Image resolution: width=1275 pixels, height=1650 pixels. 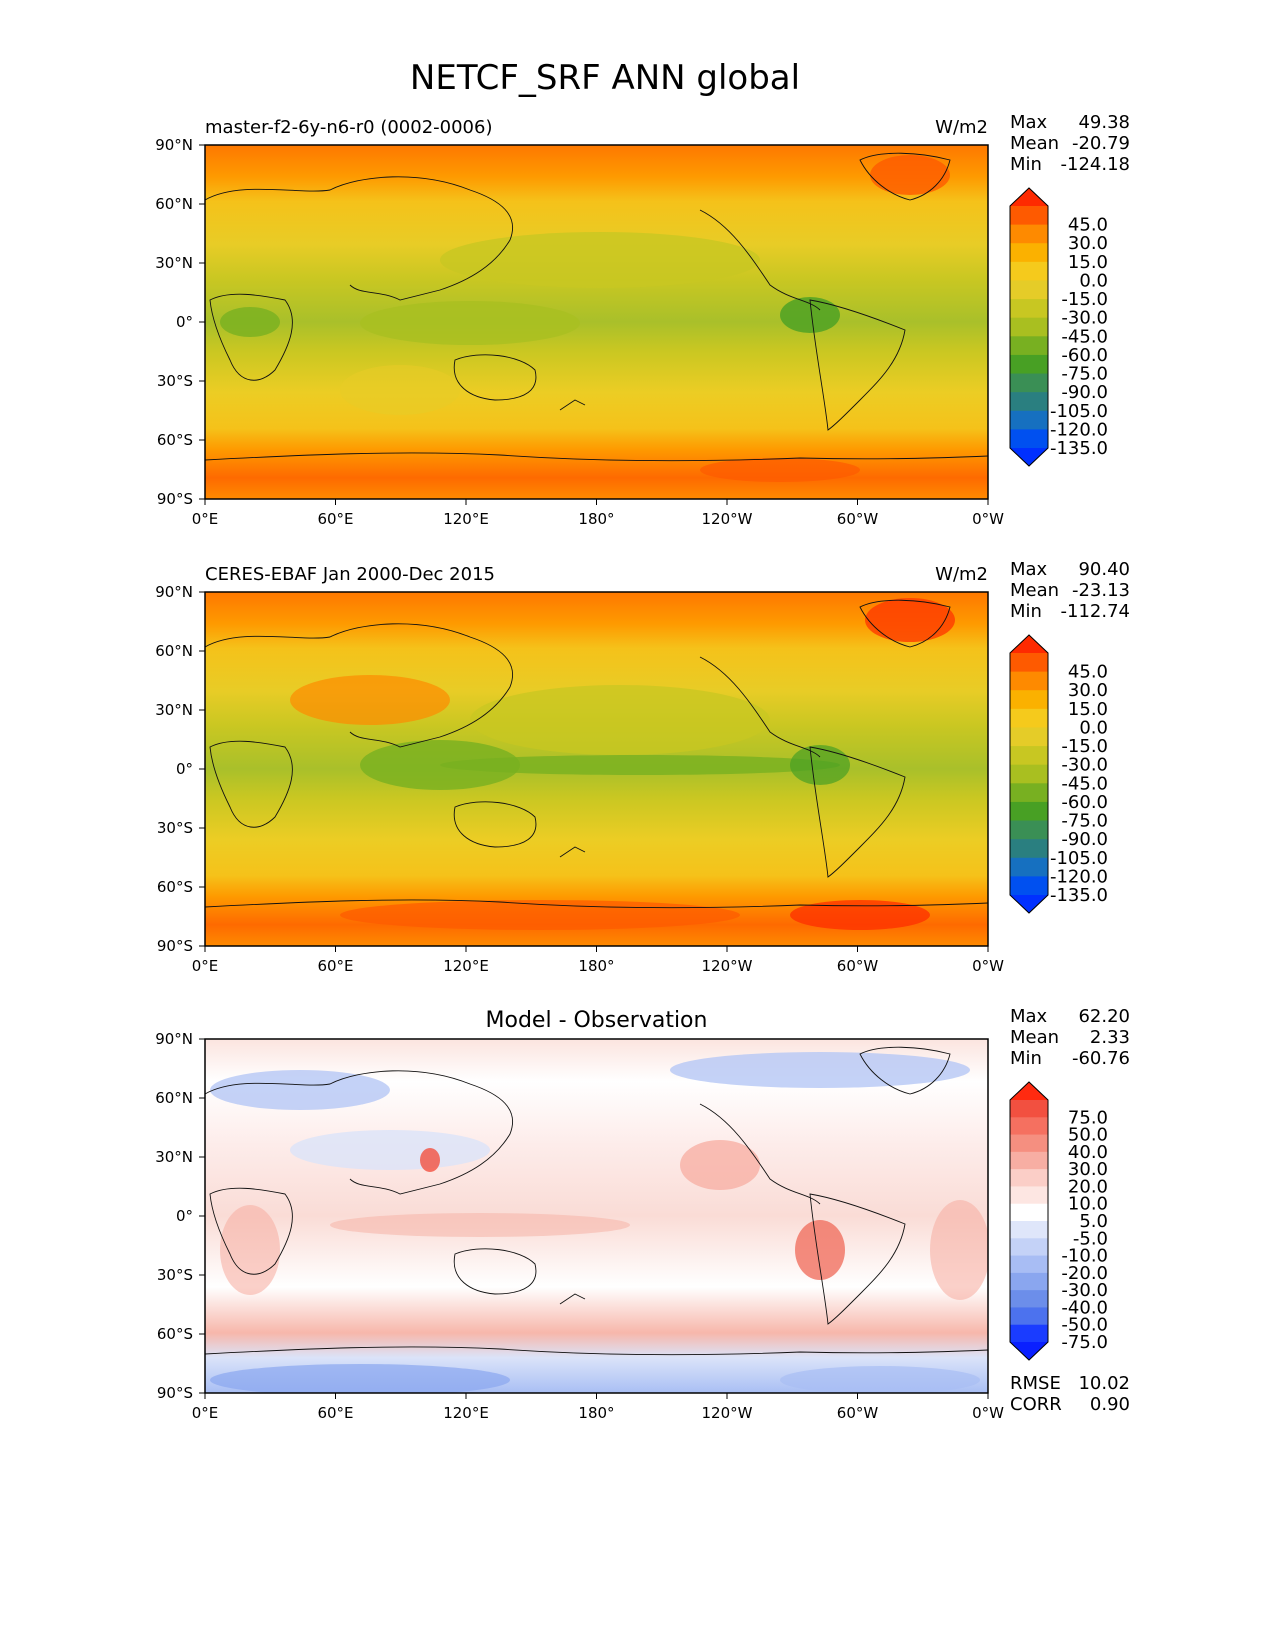 I want to click on stat-mean-value: -20.79, so click(x=1101, y=143).